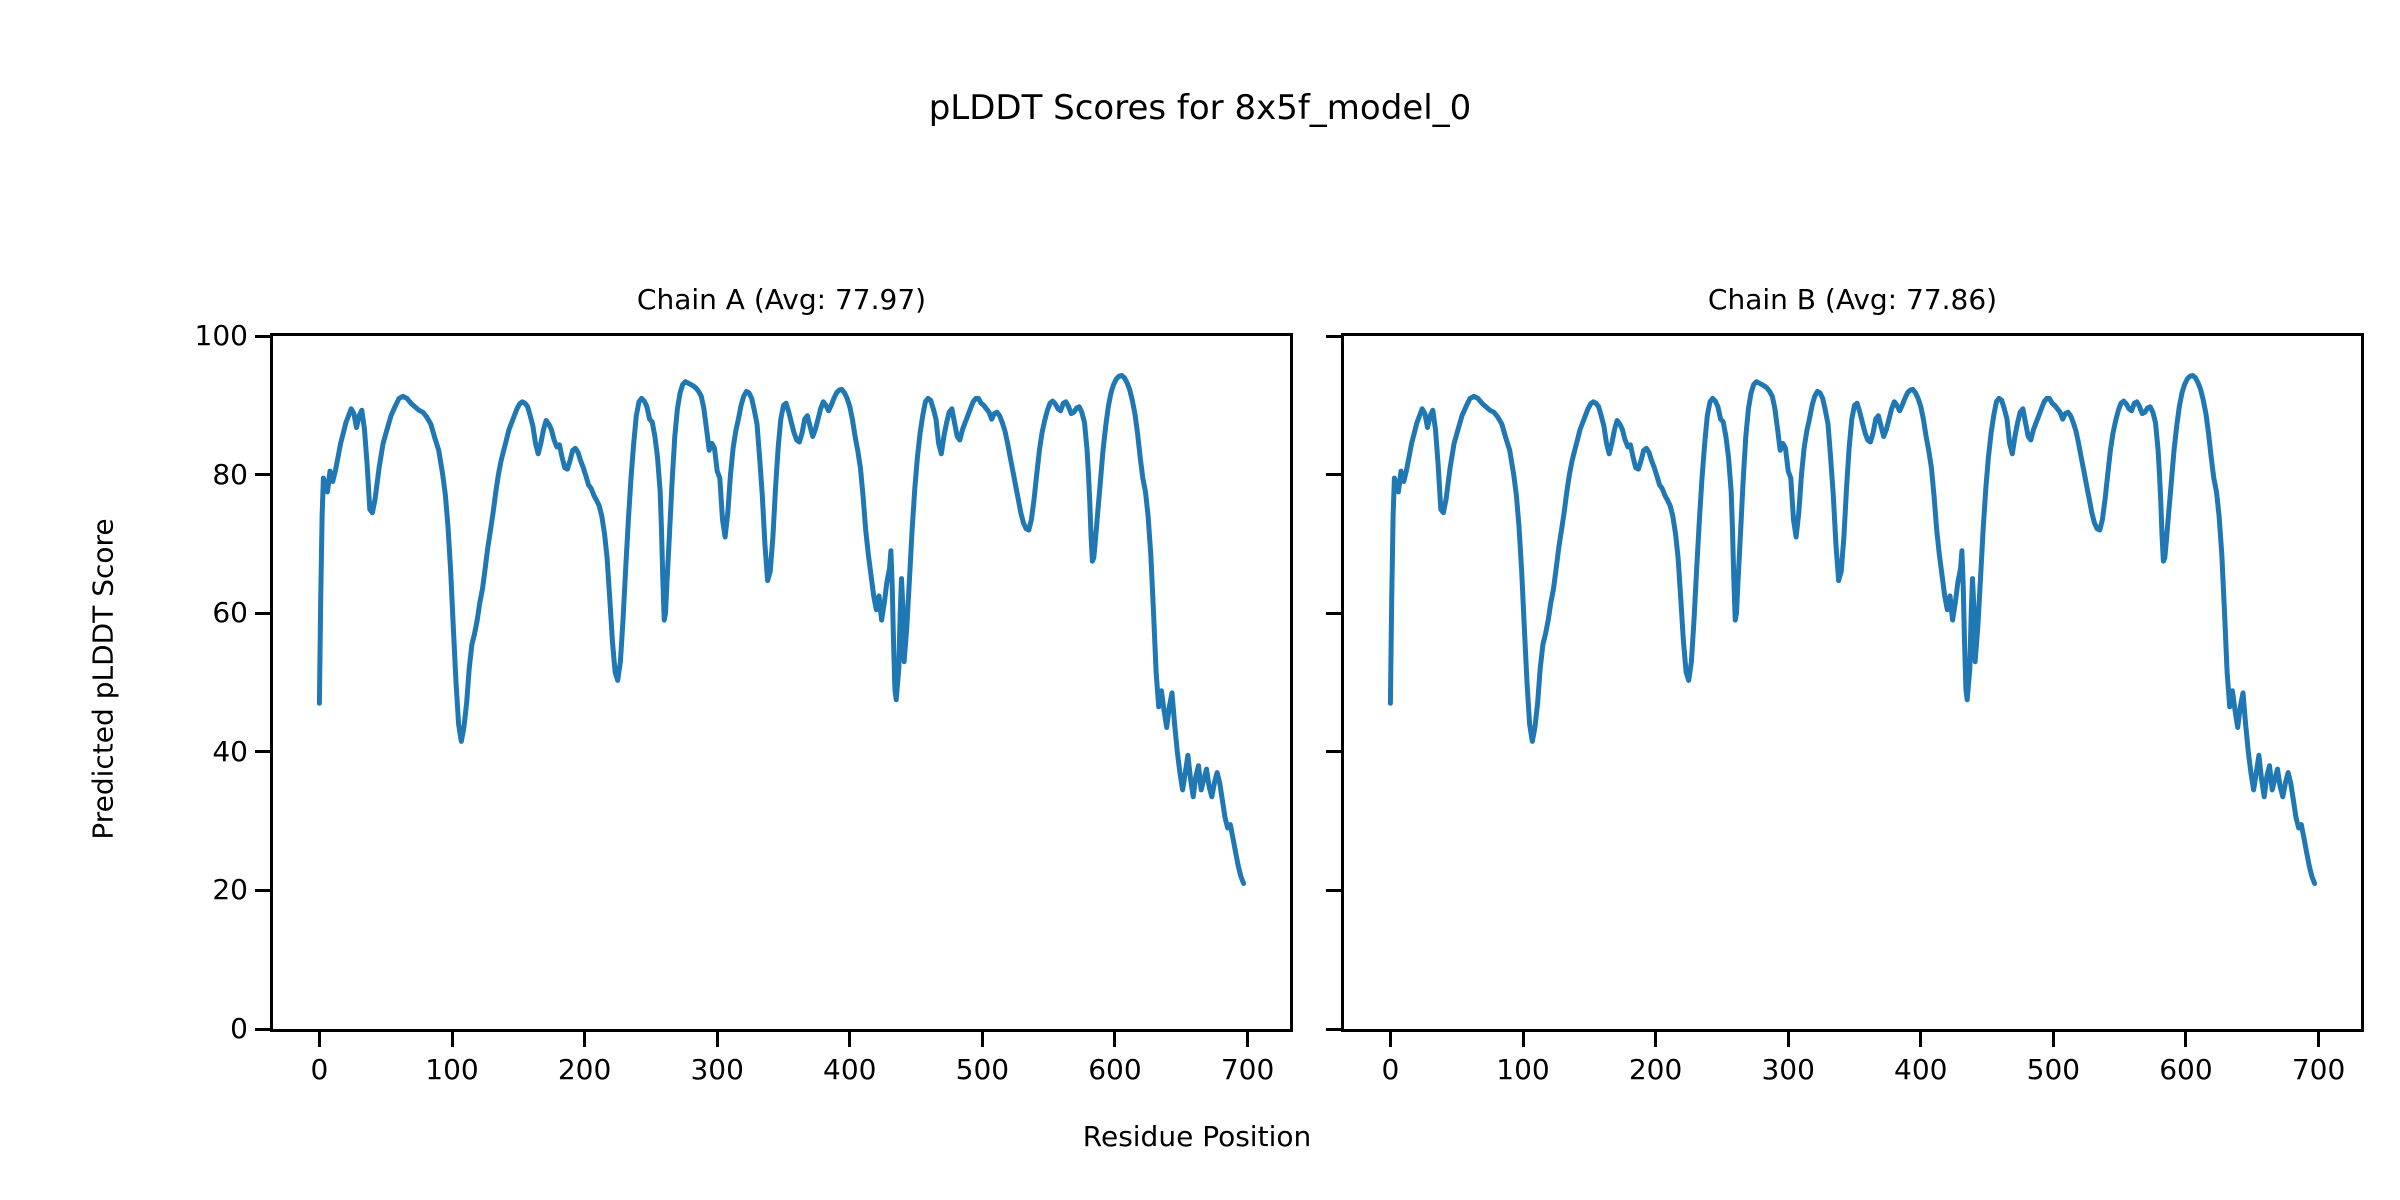 Image resolution: width=2400 pixels, height=1200 pixels. Describe the element at coordinates (1852, 299) in the screenshot. I see `chain-b-title: Chain B (Avg: 77.86)` at that location.